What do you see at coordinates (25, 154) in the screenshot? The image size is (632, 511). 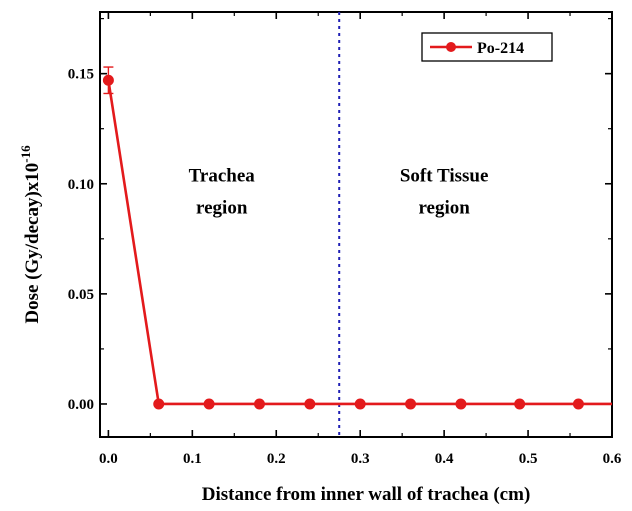 I see `y-axis-title-exponent: -16` at bounding box center [25, 154].